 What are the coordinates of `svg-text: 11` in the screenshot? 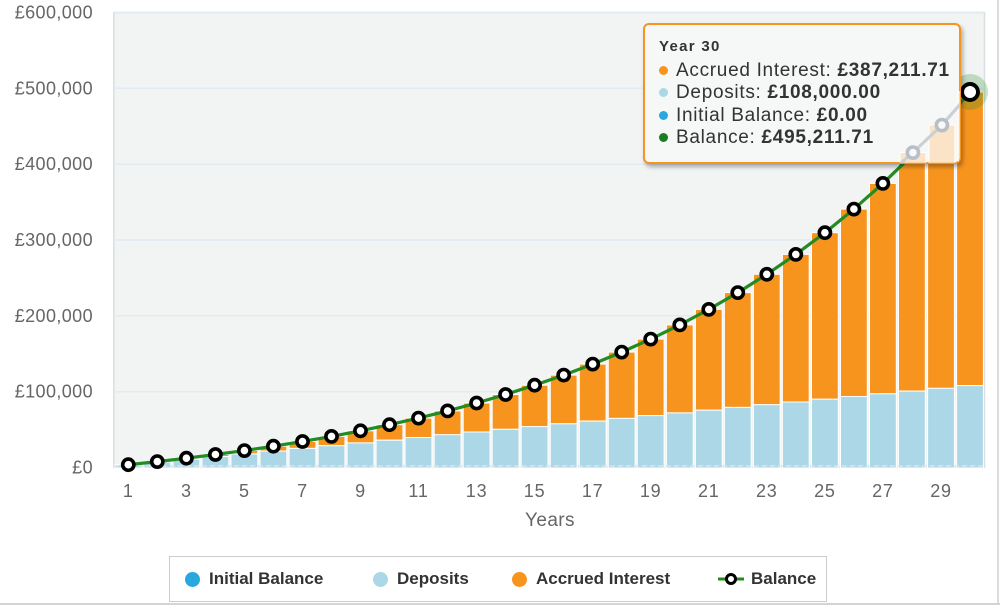 It's located at (418, 491).